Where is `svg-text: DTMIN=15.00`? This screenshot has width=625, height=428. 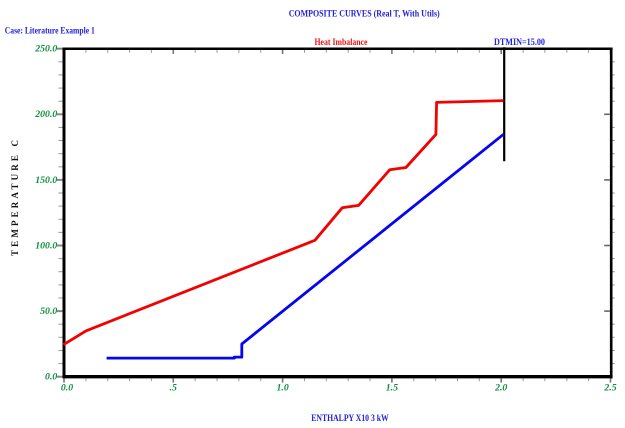 svg-text: DTMIN=15.00 is located at coordinates (519, 43).